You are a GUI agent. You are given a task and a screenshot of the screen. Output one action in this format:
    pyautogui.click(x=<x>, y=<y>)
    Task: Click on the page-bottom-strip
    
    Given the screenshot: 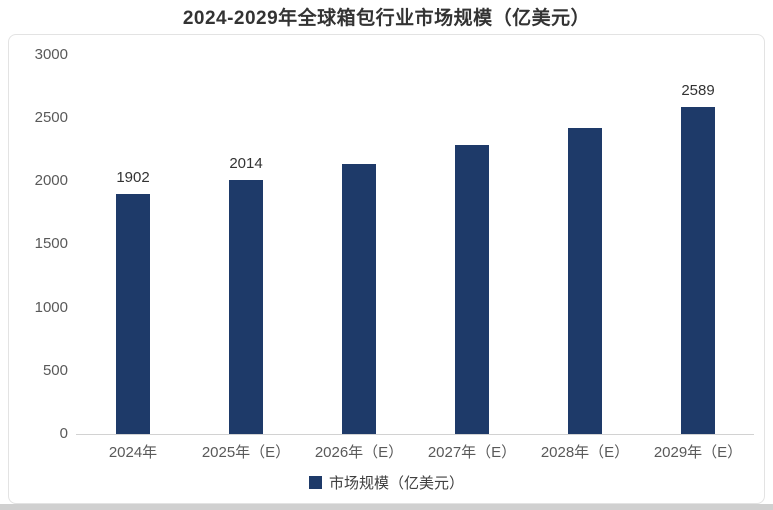 What is the action you would take?
    pyautogui.click(x=386, y=507)
    